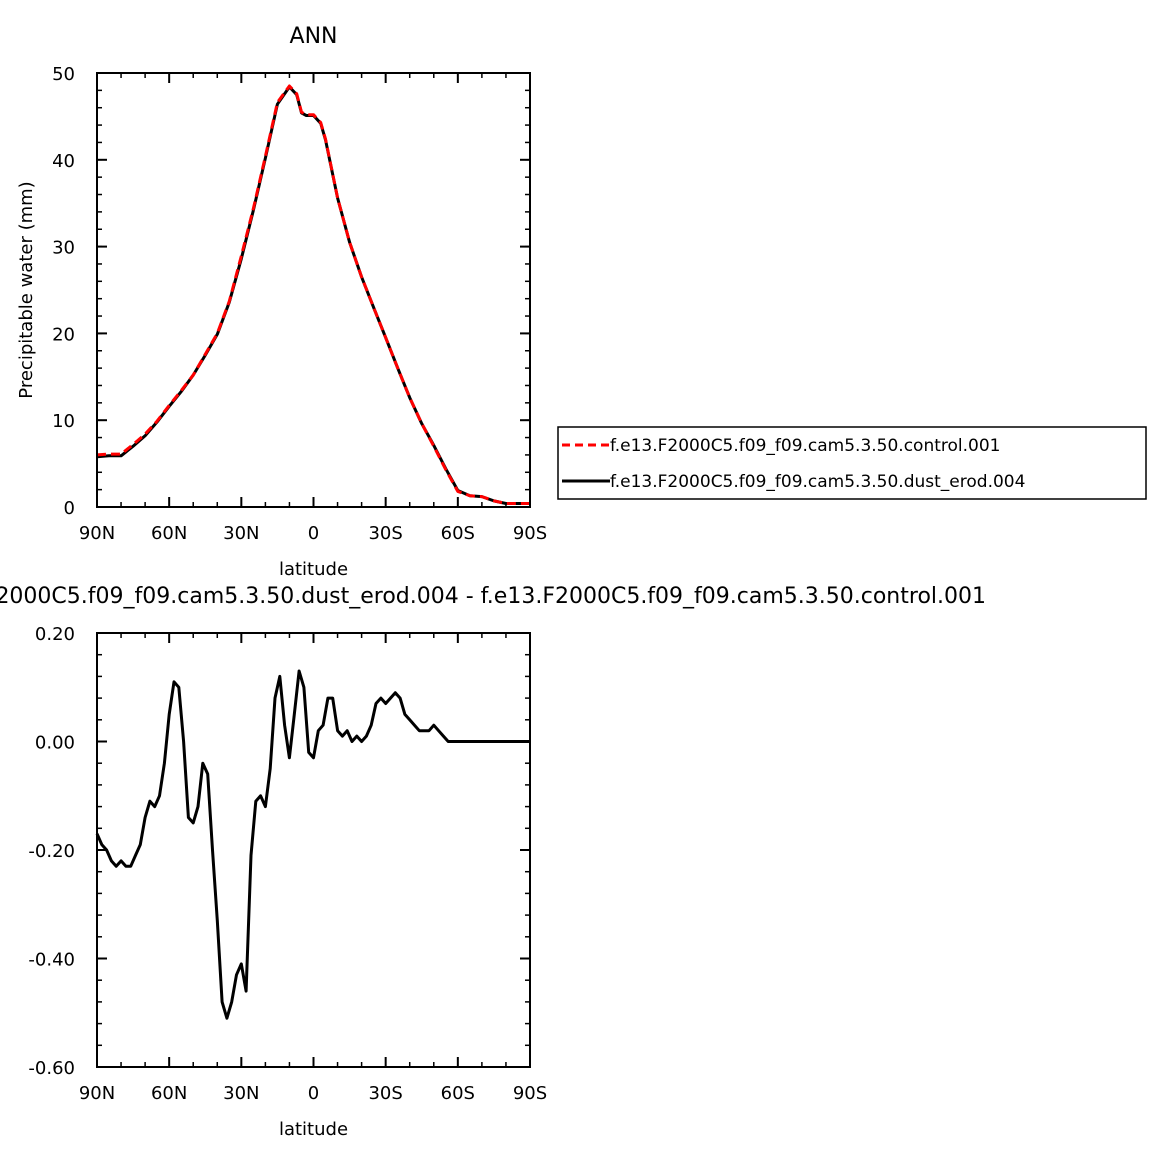 The height and width of the screenshot is (1163, 1163). Describe the element at coordinates (55, 634) in the screenshot. I see `y-tick-label: 0.20` at that location.